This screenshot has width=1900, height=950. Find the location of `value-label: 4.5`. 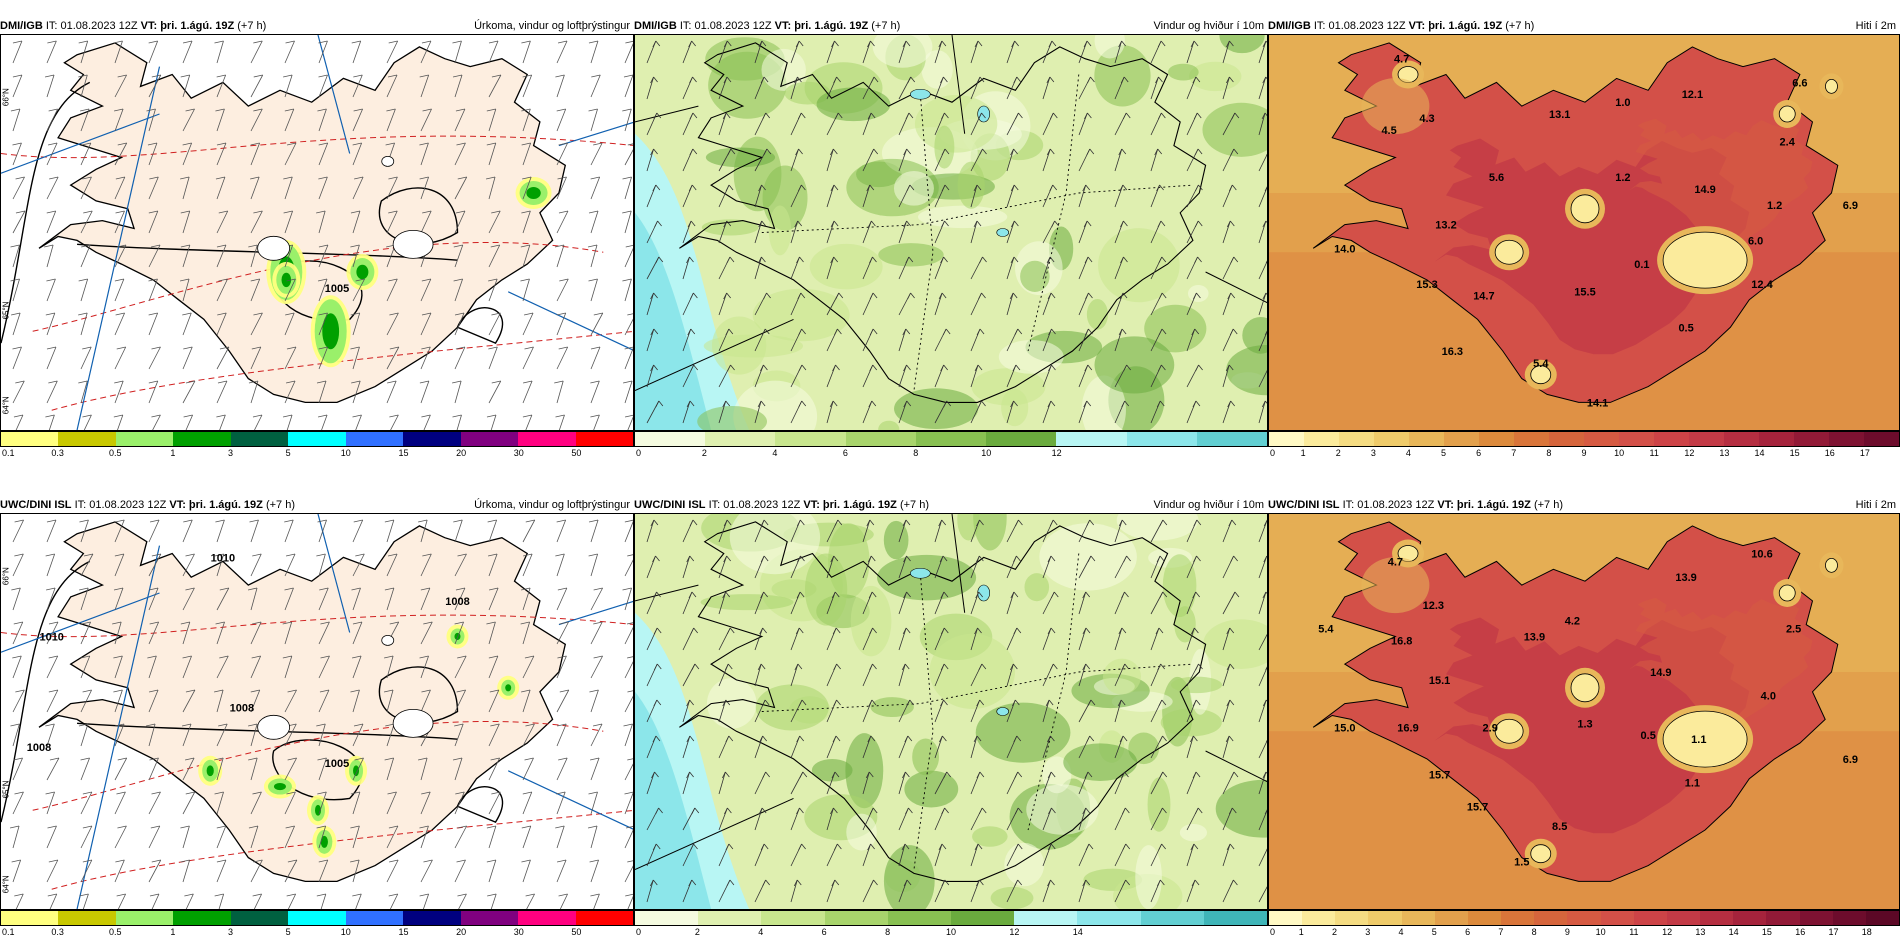

value-label: 4.5 is located at coordinates (1388, 131).